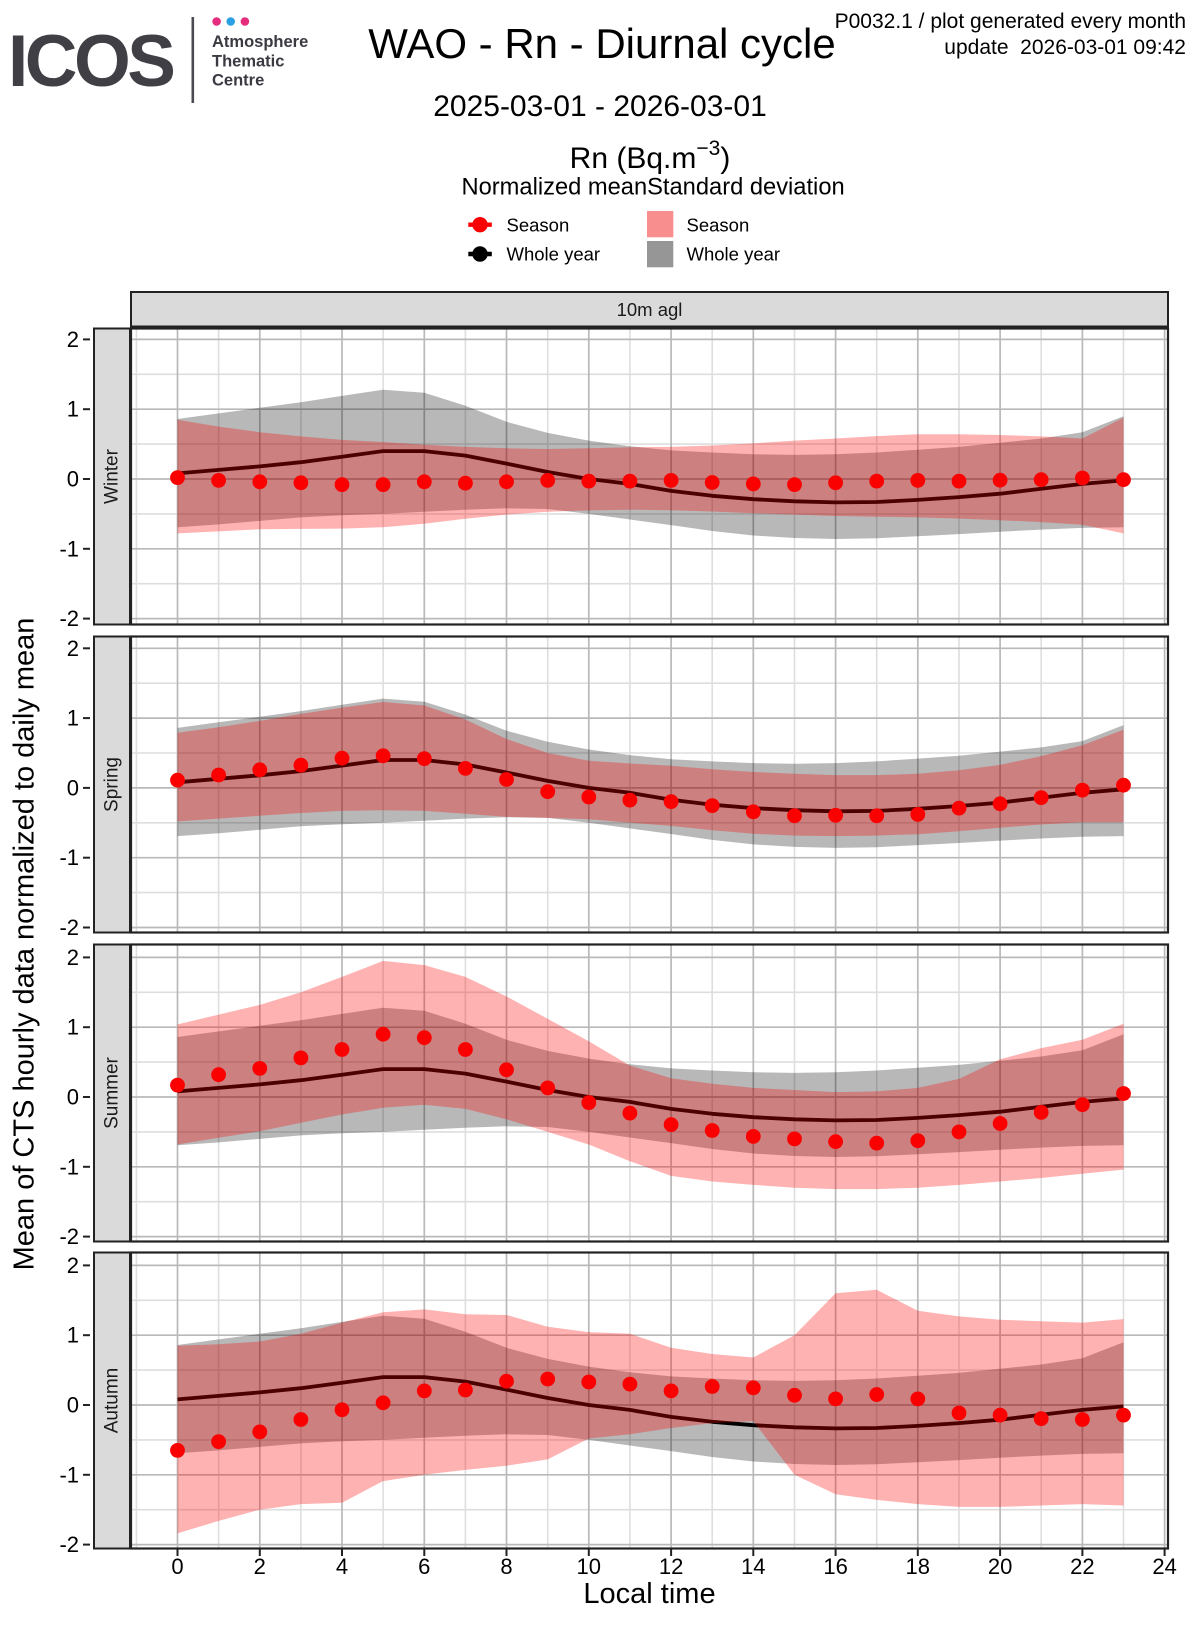 Image resolution: width=1200 pixels, height=1625 pixels. I want to click on svg-text: 8, so click(506, 1566).